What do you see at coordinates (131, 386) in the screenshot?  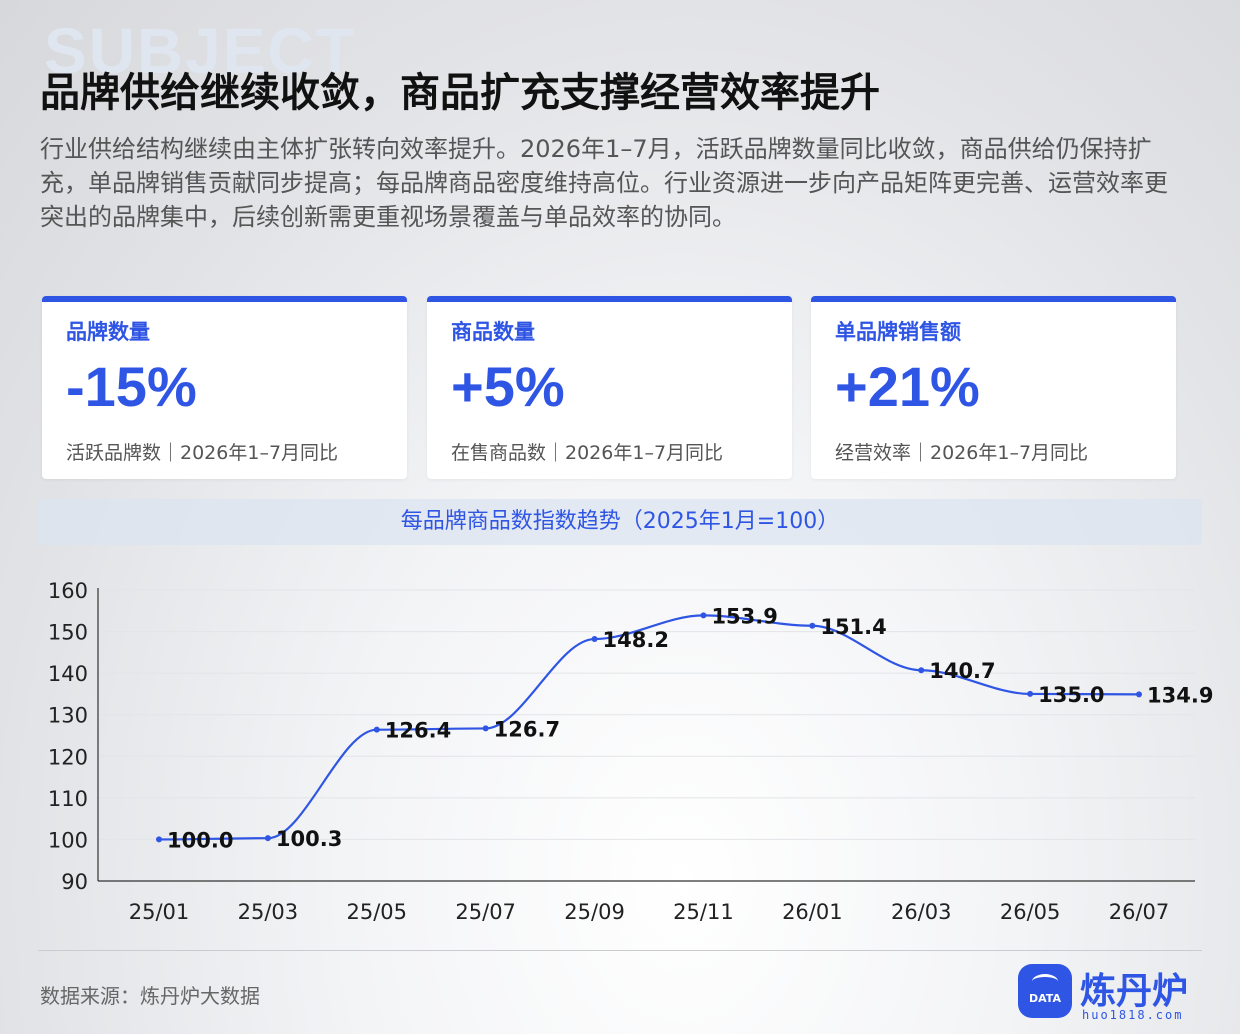 I see `kpi-value: -15%` at bounding box center [131, 386].